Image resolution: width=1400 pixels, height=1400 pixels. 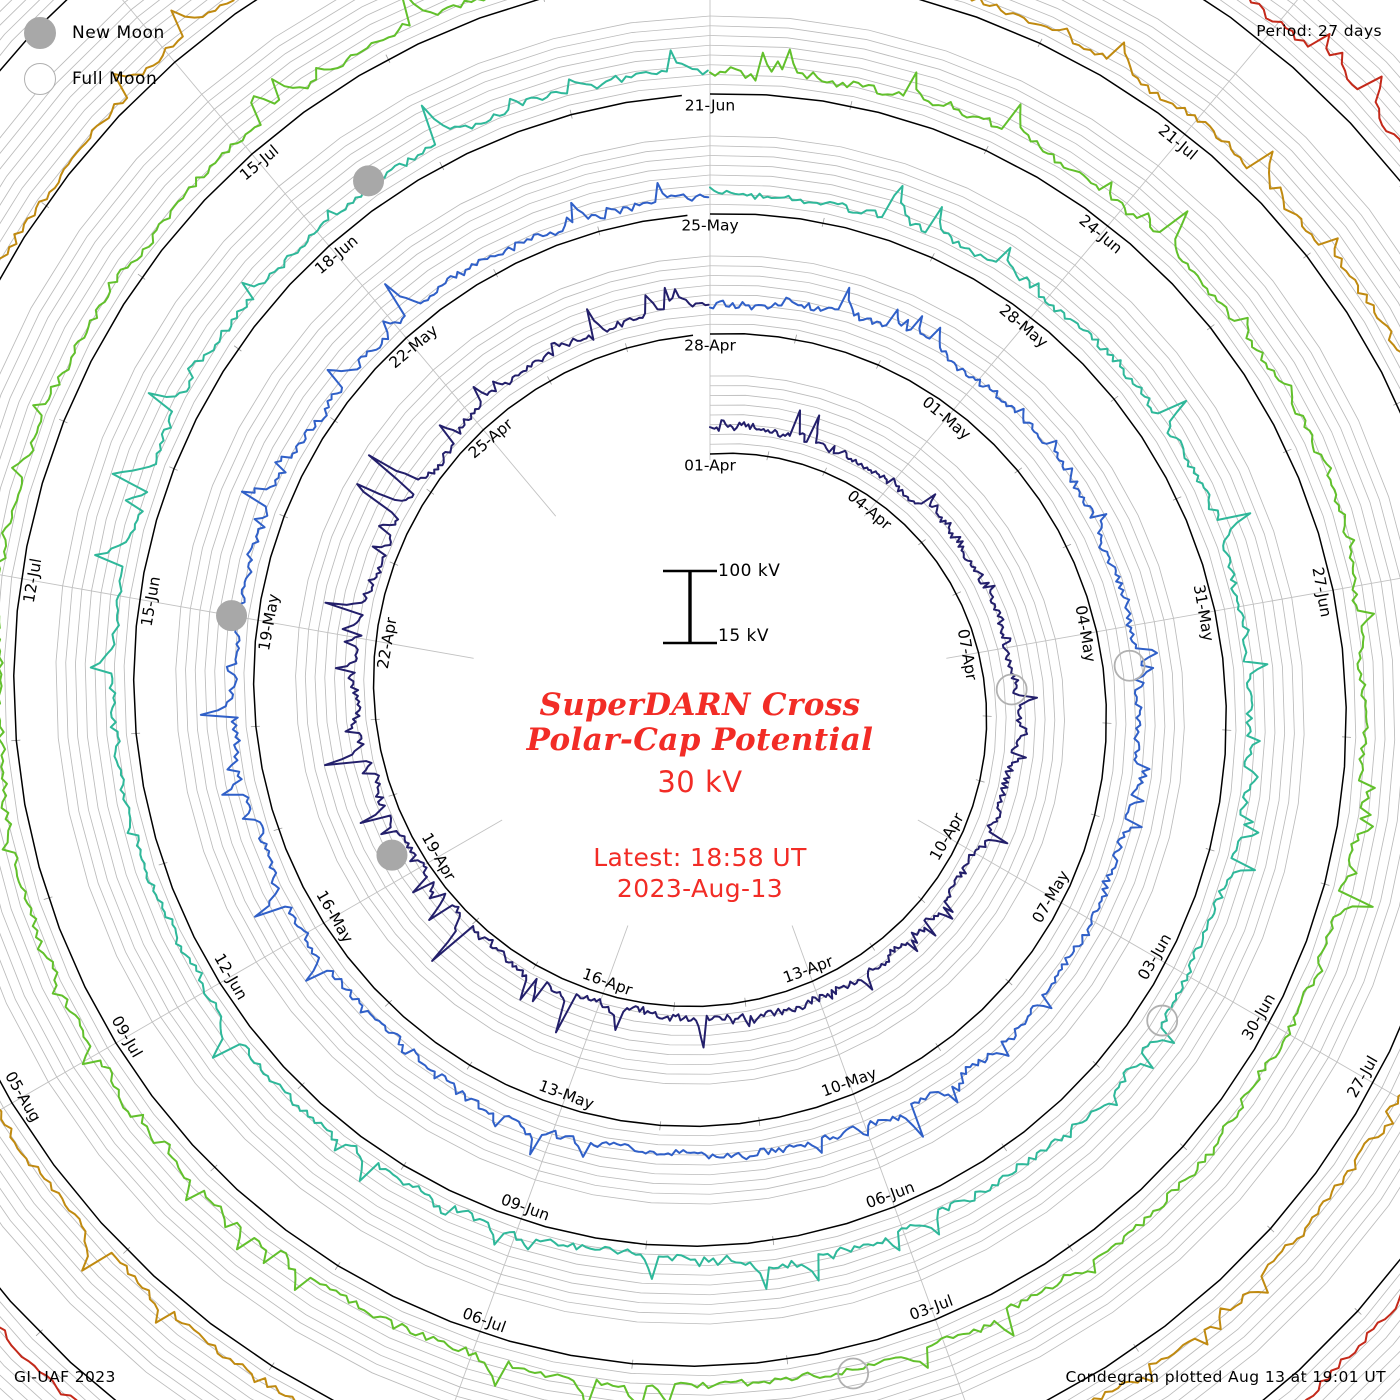 I want to click on date-tick-label: 25-Apr, so click(x=491, y=438).